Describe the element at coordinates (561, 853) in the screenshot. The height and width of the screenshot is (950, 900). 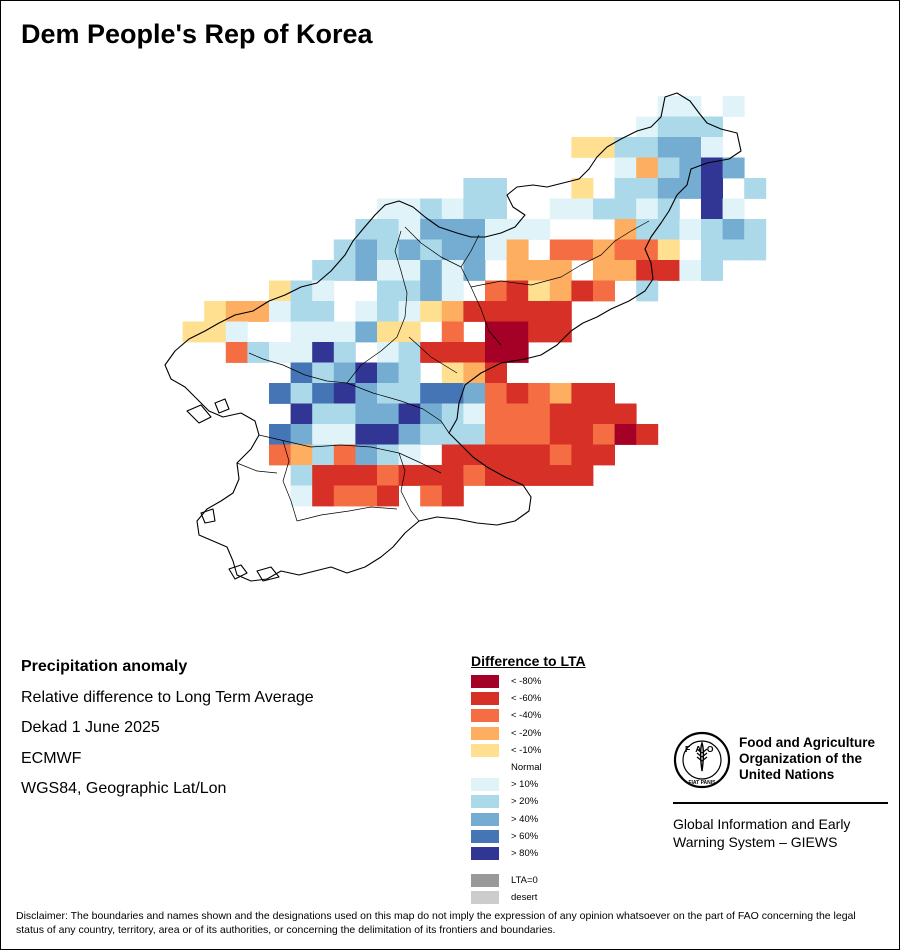
I see `legend-row: > 80%` at that location.